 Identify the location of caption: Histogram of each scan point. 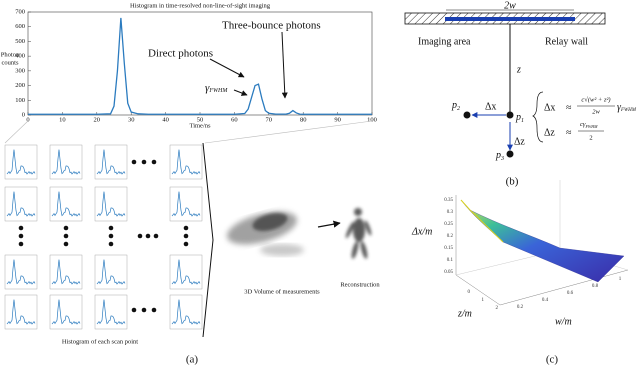
(100, 341).